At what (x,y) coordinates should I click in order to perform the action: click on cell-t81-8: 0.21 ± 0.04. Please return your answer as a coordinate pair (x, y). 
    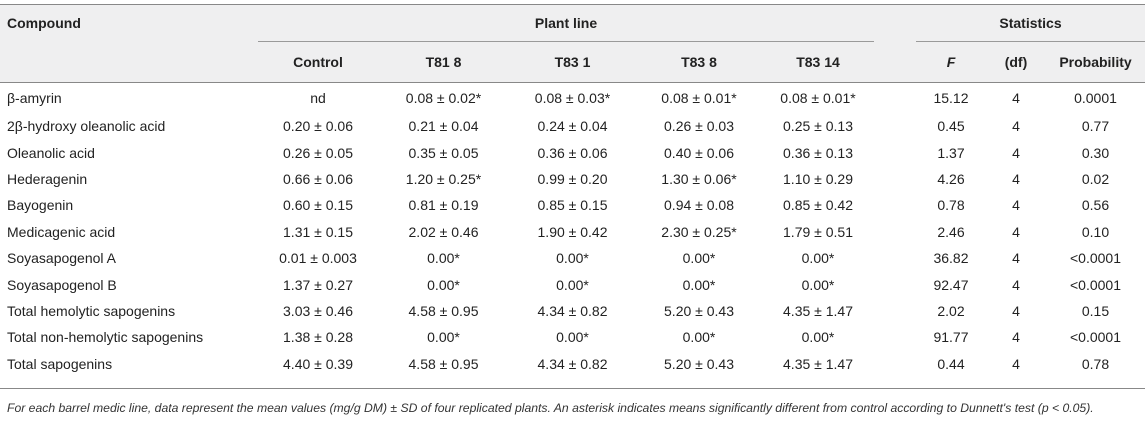
    Looking at the image, I should click on (443, 126).